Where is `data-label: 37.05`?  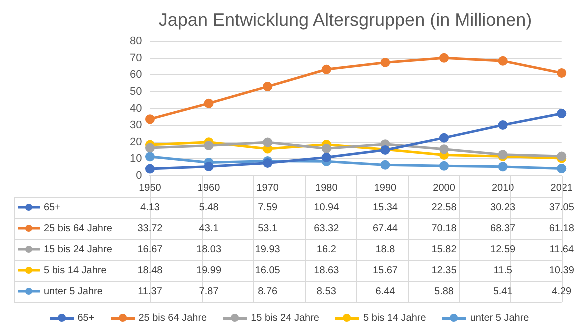
data-label: 37.05 is located at coordinates (562, 208).